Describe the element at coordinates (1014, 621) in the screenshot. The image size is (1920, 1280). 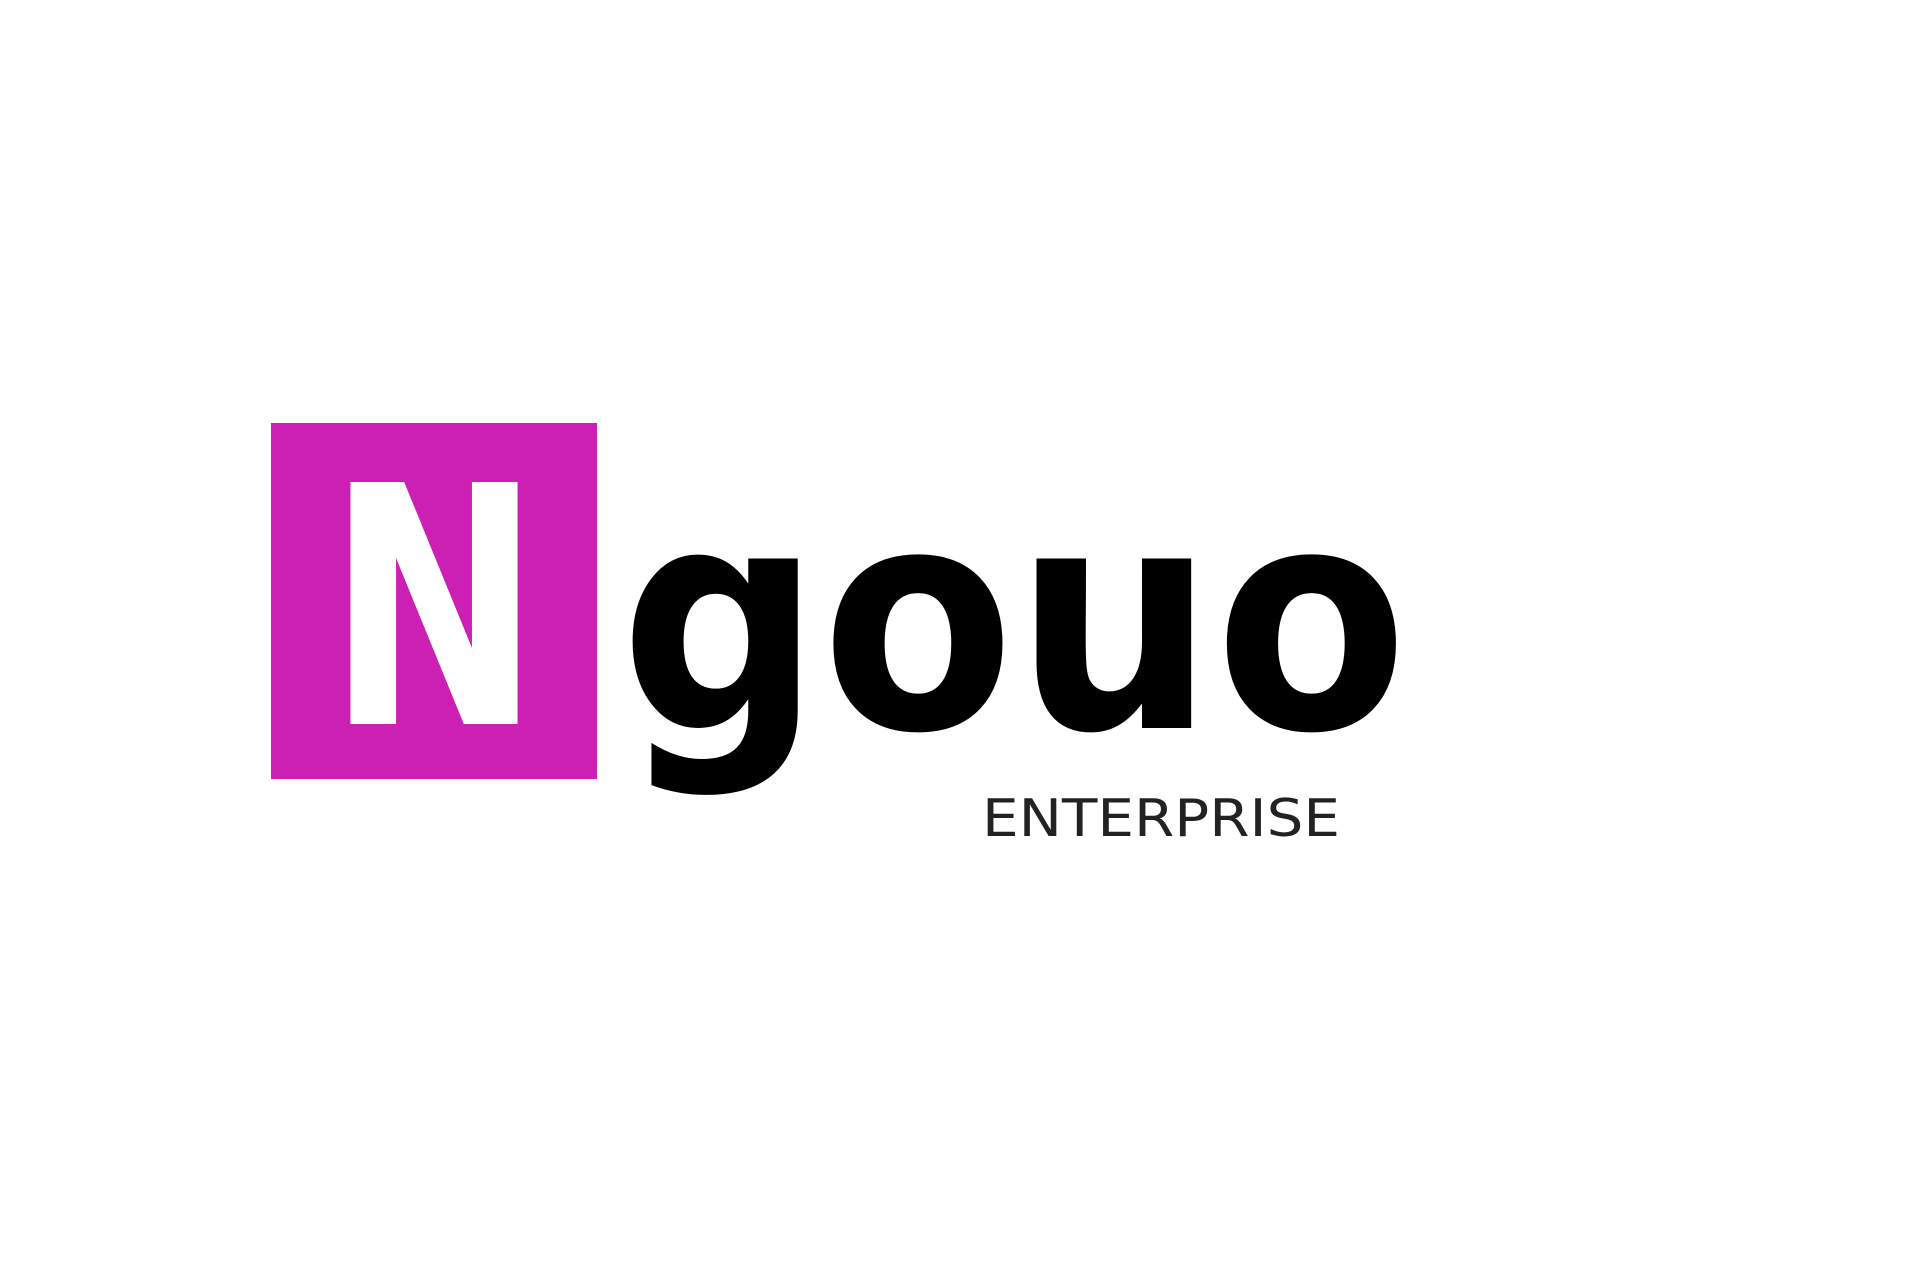
I see `logo-wordmark: gouo` at that location.